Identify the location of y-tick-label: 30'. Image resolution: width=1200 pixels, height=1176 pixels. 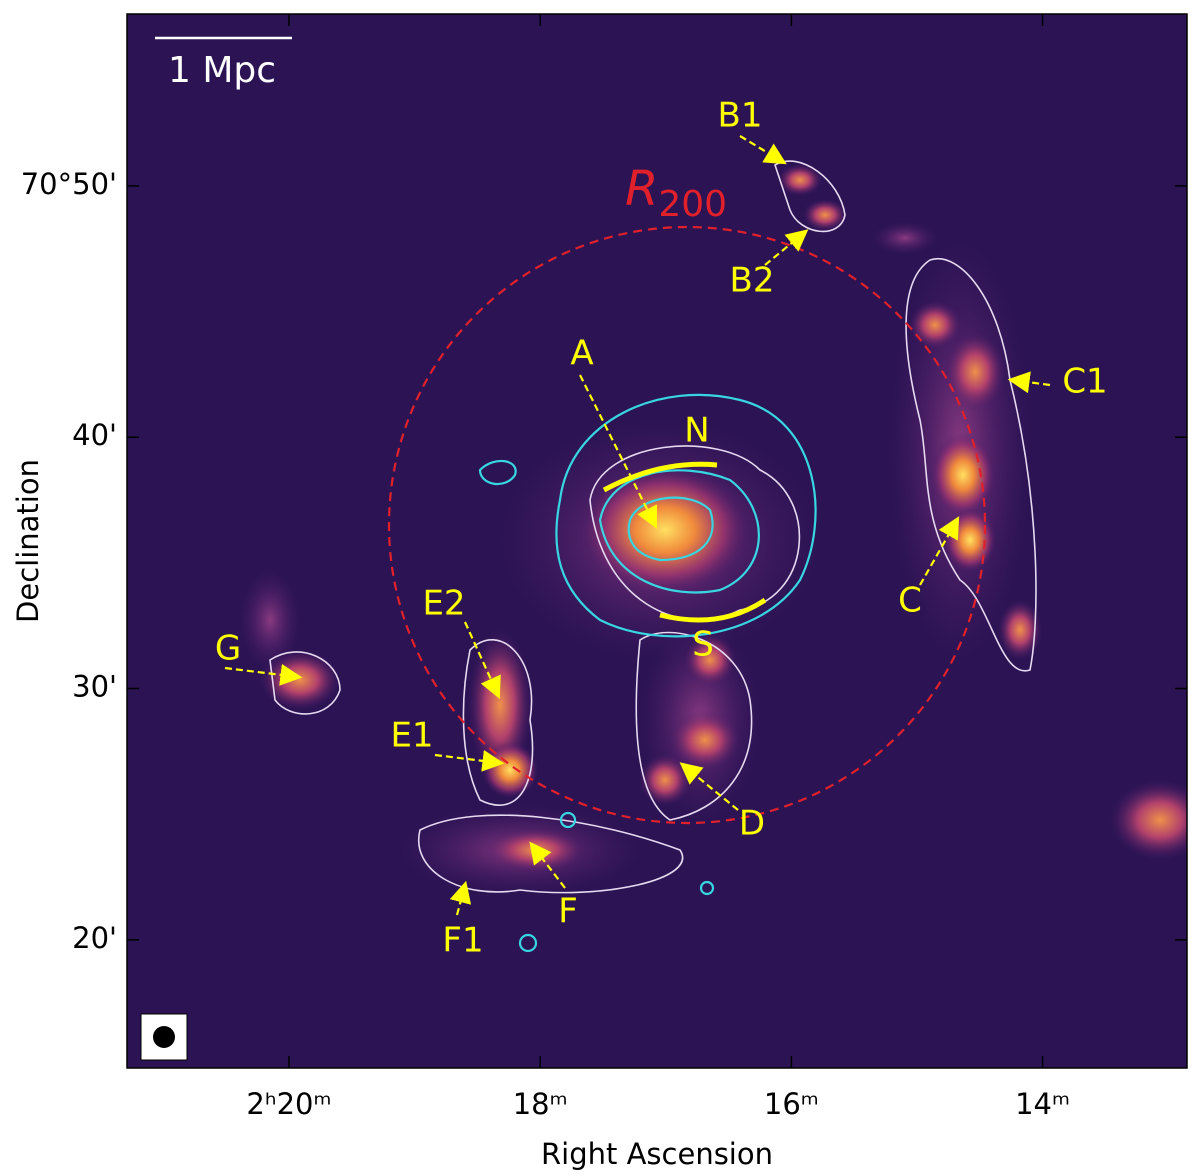
(94, 687).